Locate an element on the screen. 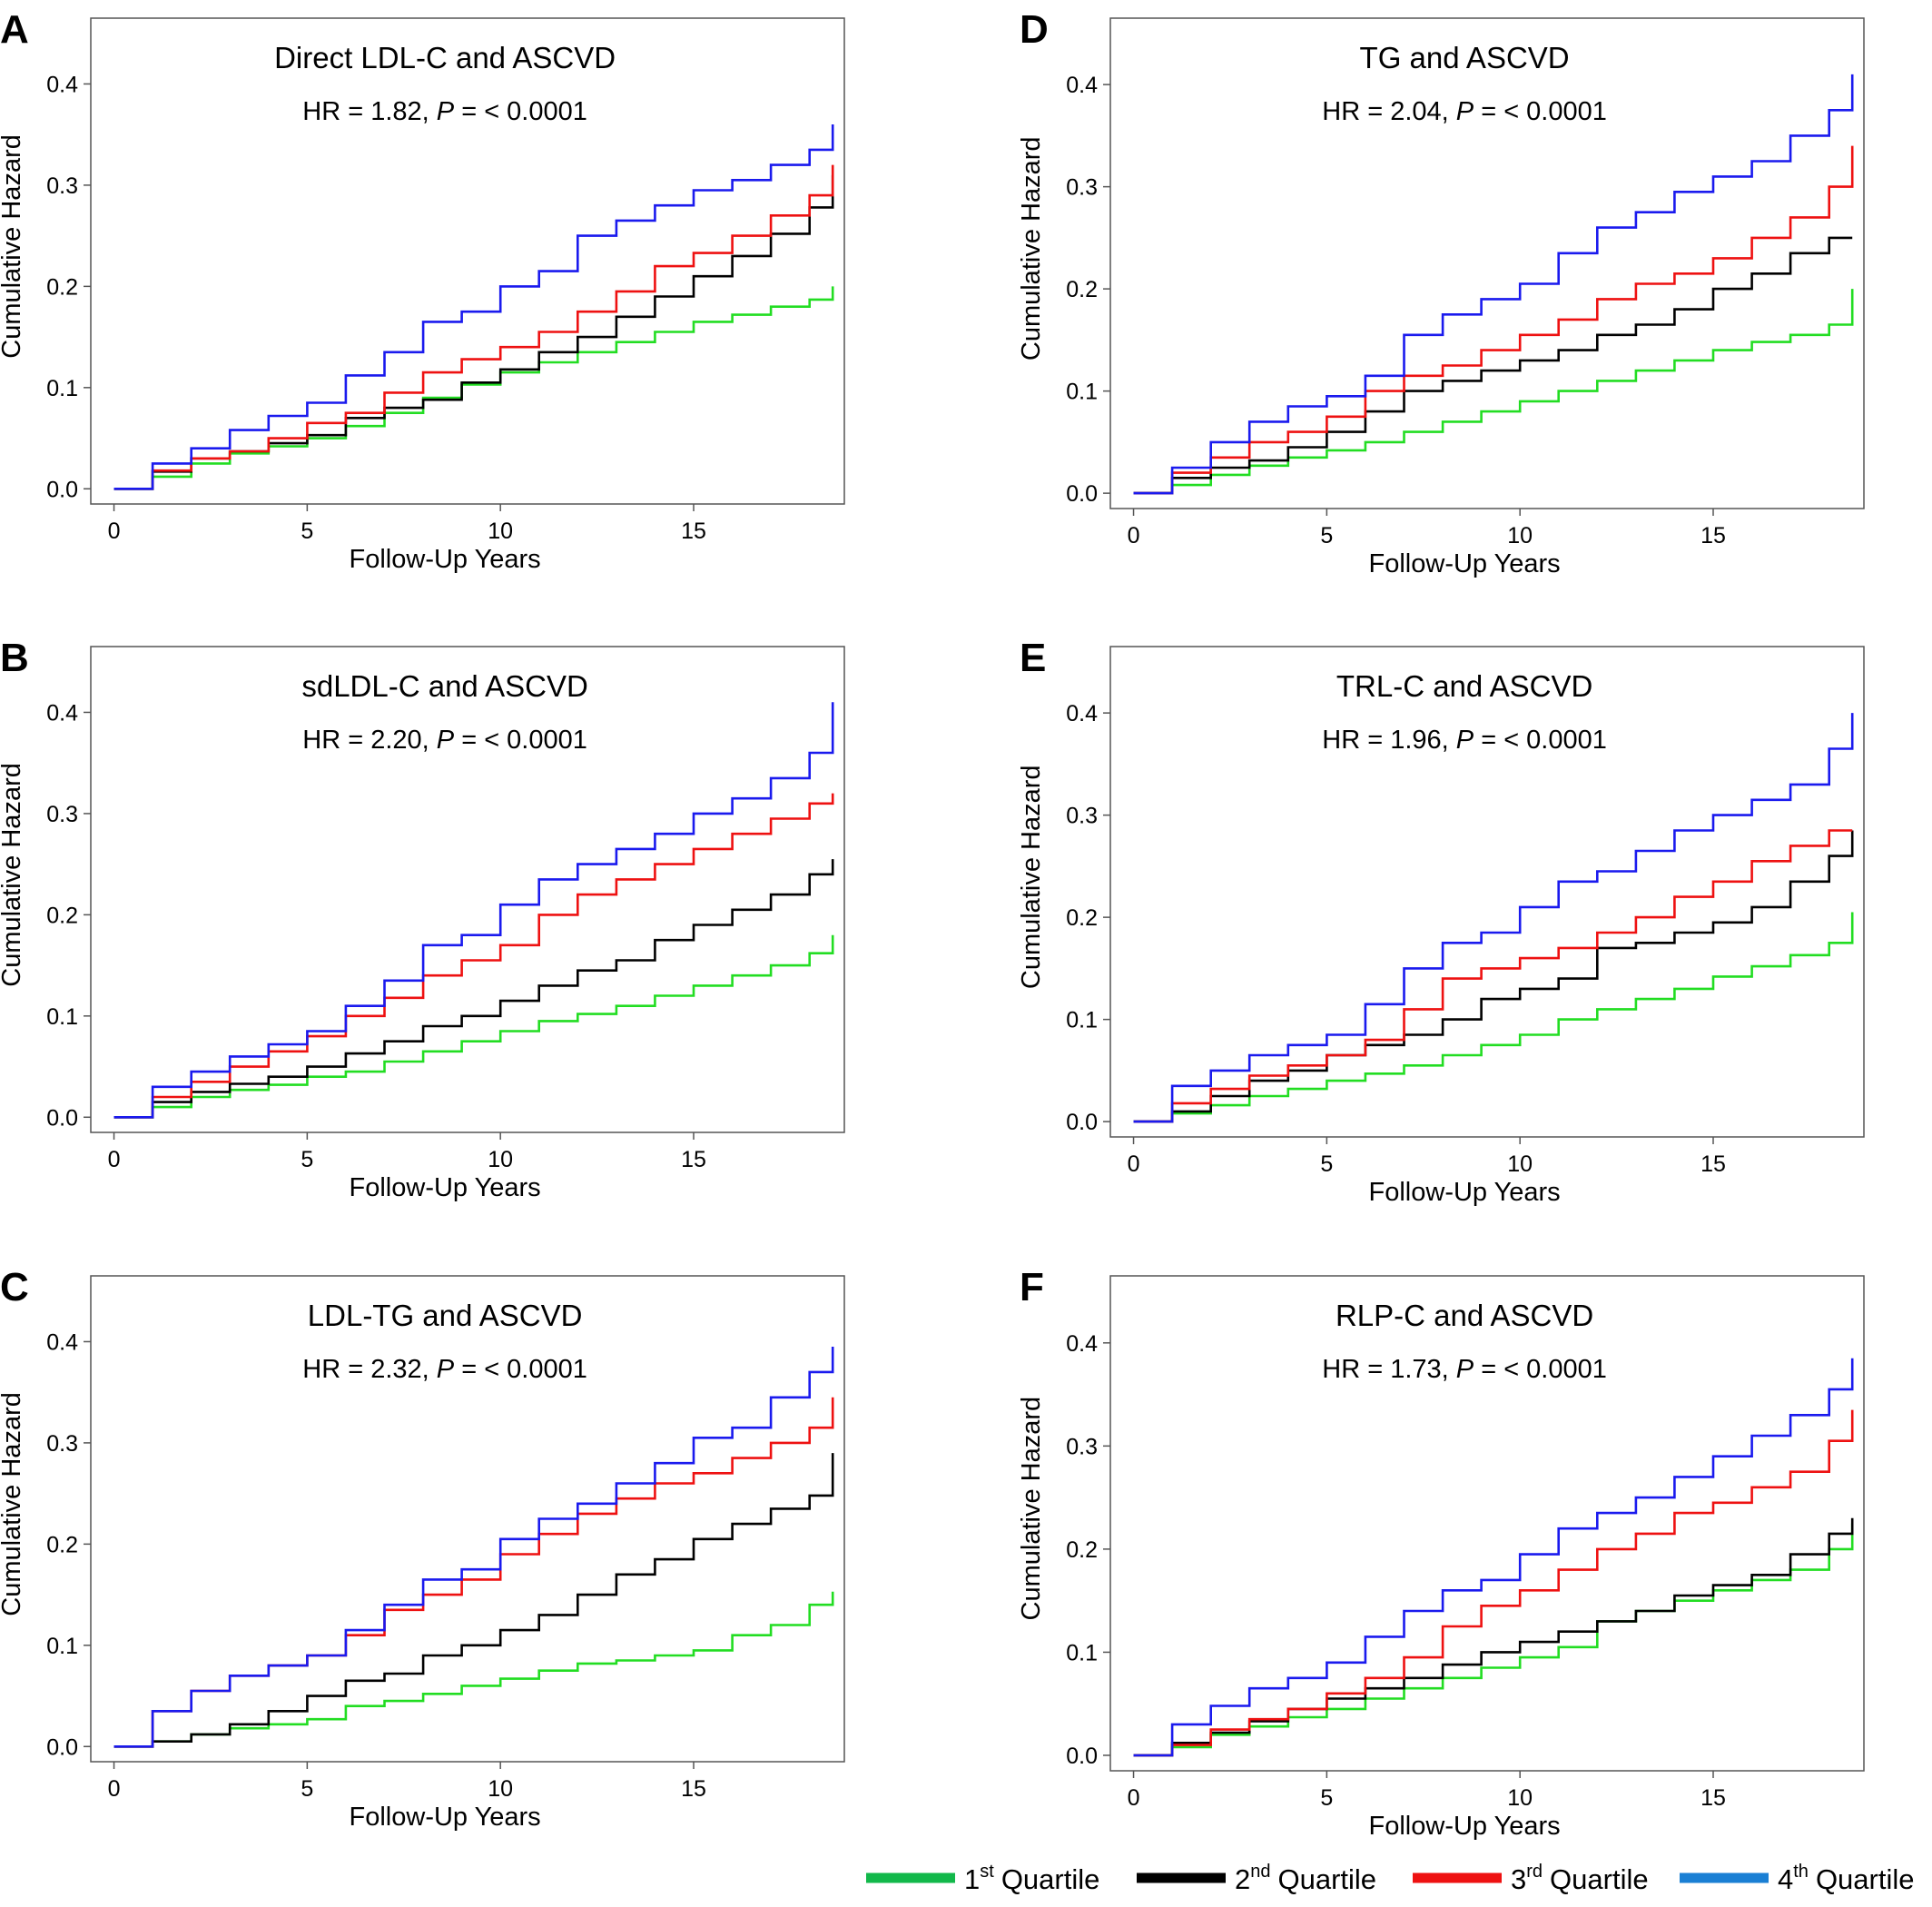 The image size is (1932, 1907). legend-superscript: nd is located at coordinates (1260, 1872).